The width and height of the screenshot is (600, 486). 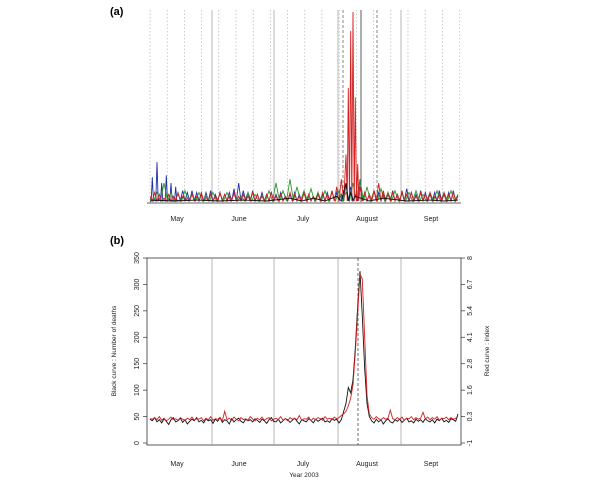 I want to click on panel-a-month-label: July, so click(x=303, y=219).